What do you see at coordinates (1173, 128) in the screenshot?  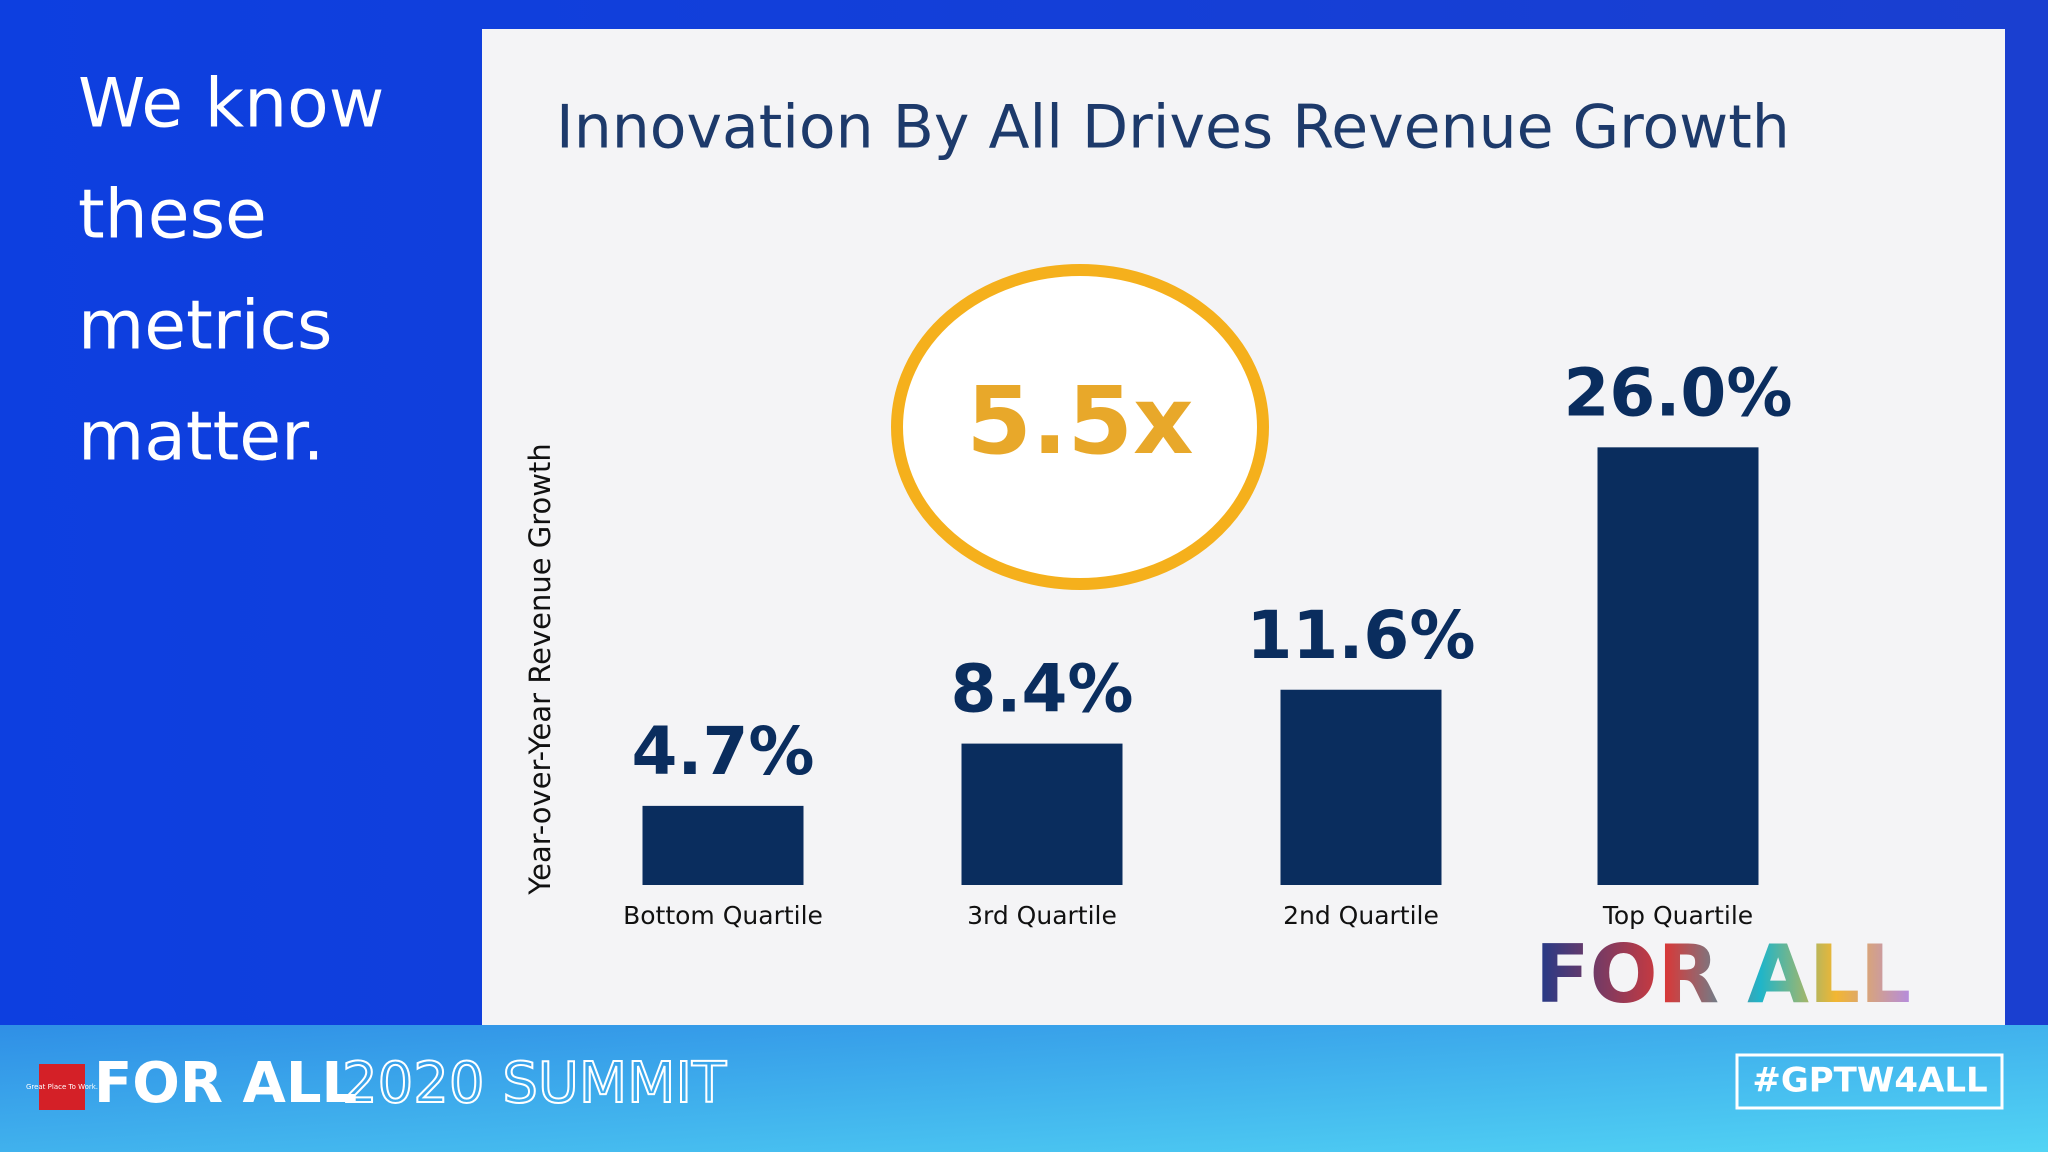 I see `chart-title: Innovation By All Drives Revenue Growth` at bounding box center [1173, 128].